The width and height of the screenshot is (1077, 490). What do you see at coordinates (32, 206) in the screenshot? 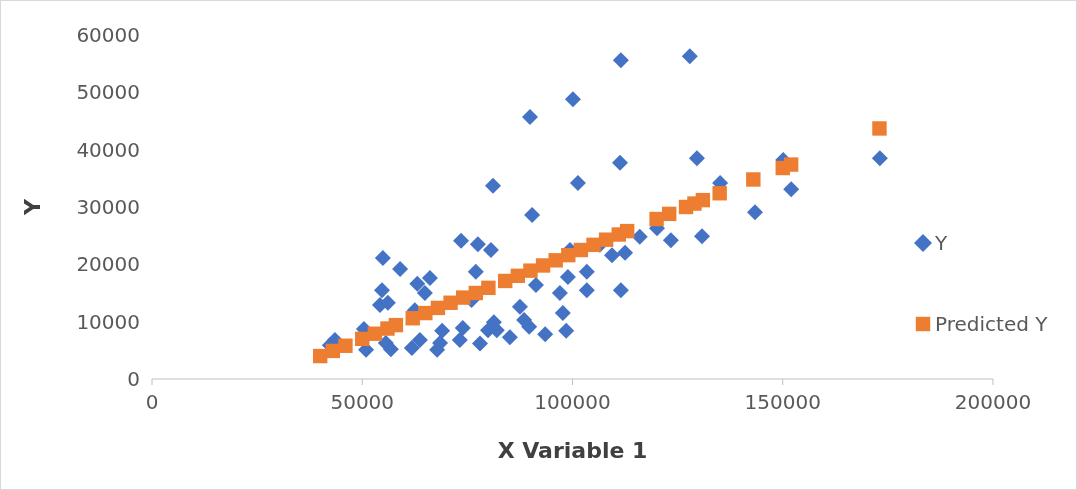
I see `y-axis-title: Y` at bounding box center [32, 206].